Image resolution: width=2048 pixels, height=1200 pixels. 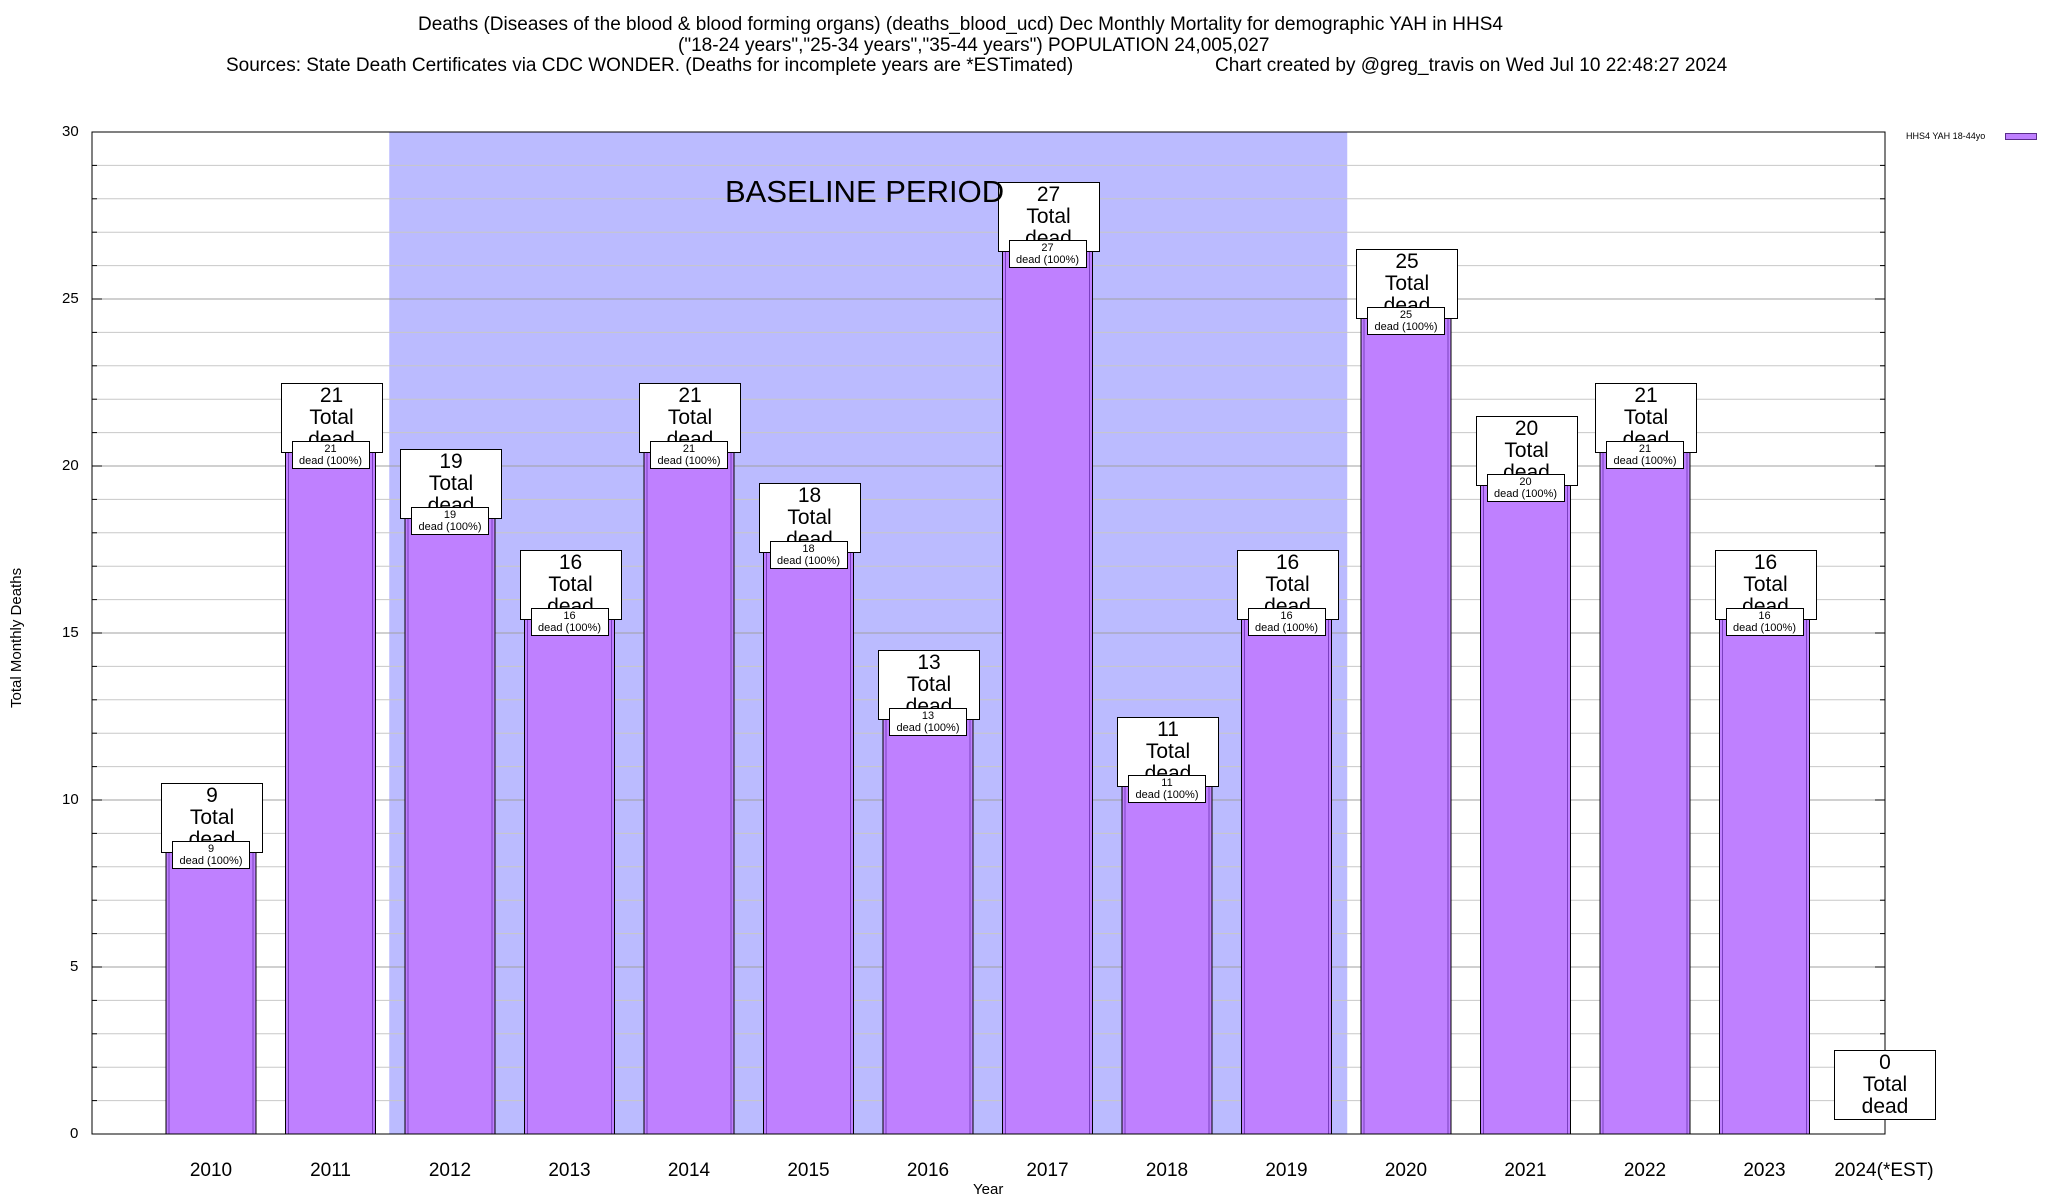 What do you see at coordinates (74, 1133) in the screenshot?
I see `y-tick-label: 0` at bounding box center [74, 1133].